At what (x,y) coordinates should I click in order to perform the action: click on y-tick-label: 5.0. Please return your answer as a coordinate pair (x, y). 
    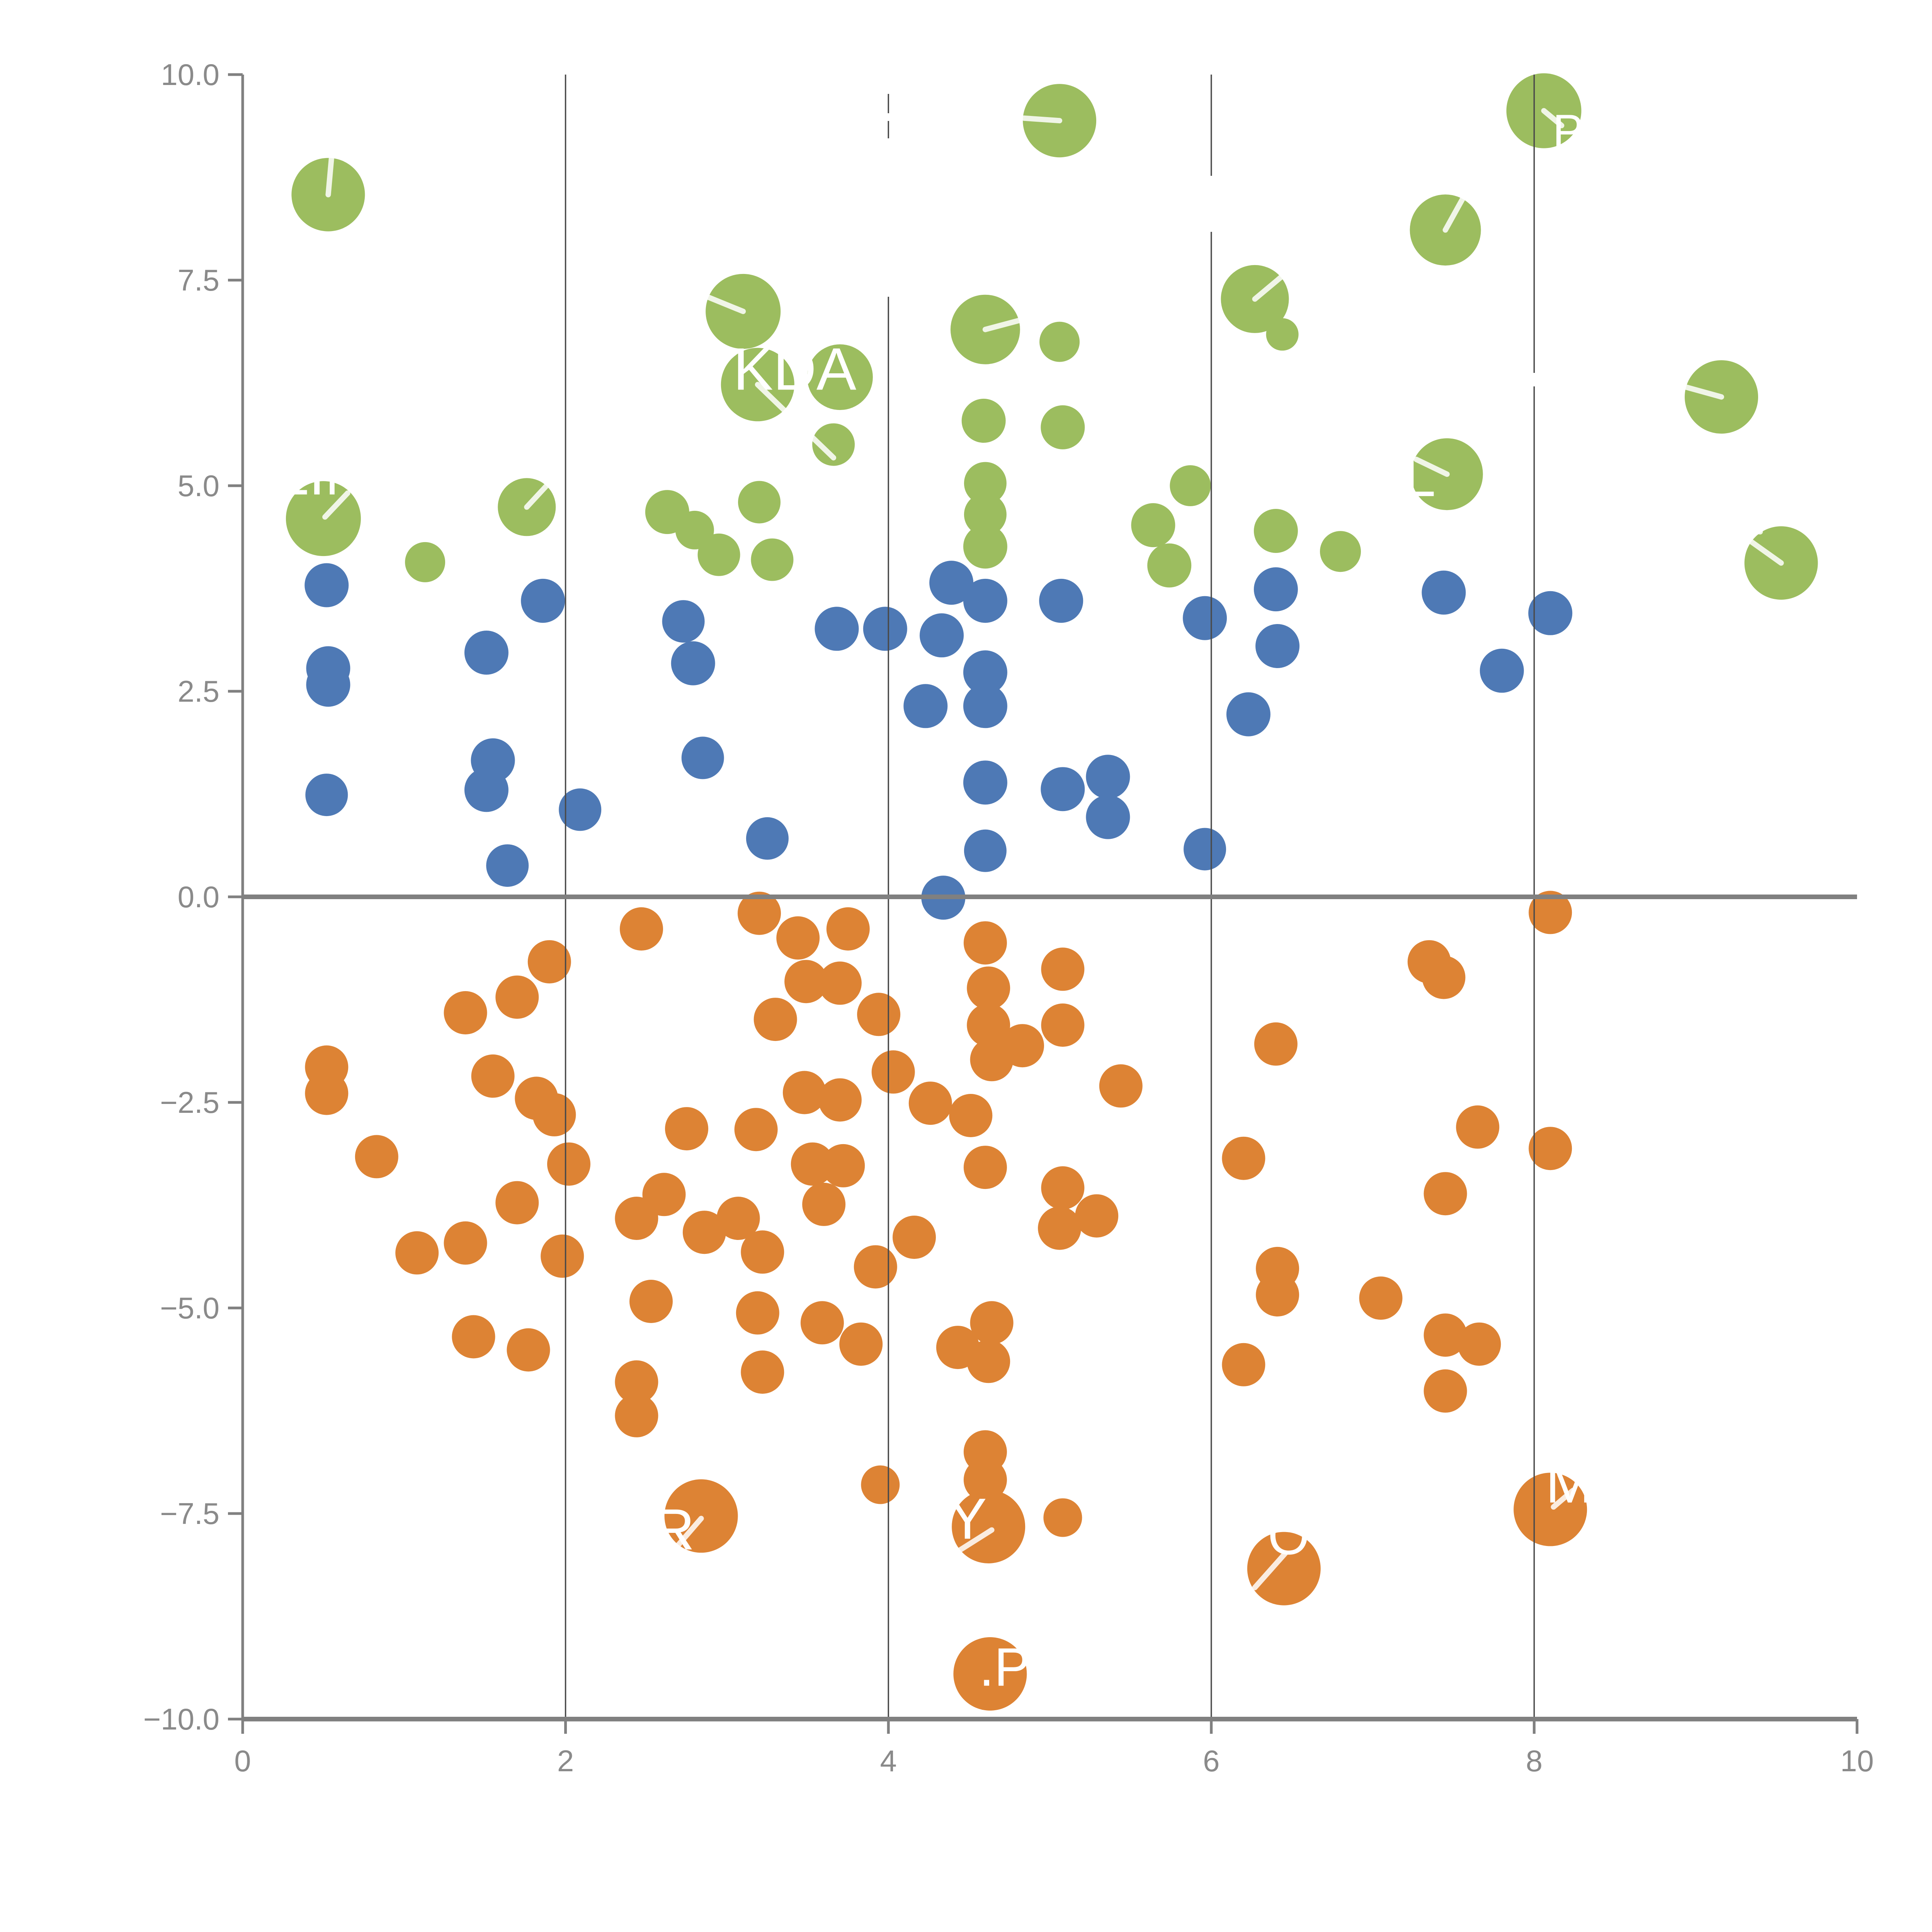
    Looking at the image, I should click on (198, 486).